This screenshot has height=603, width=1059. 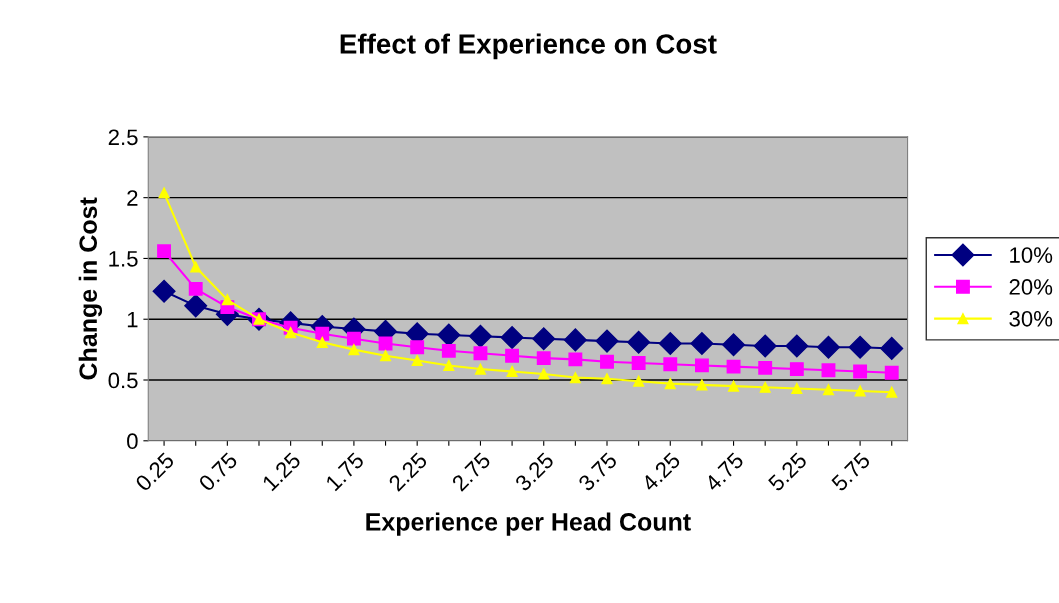 I want to click on legend-label: 20%, so click(x=1031, y=287).